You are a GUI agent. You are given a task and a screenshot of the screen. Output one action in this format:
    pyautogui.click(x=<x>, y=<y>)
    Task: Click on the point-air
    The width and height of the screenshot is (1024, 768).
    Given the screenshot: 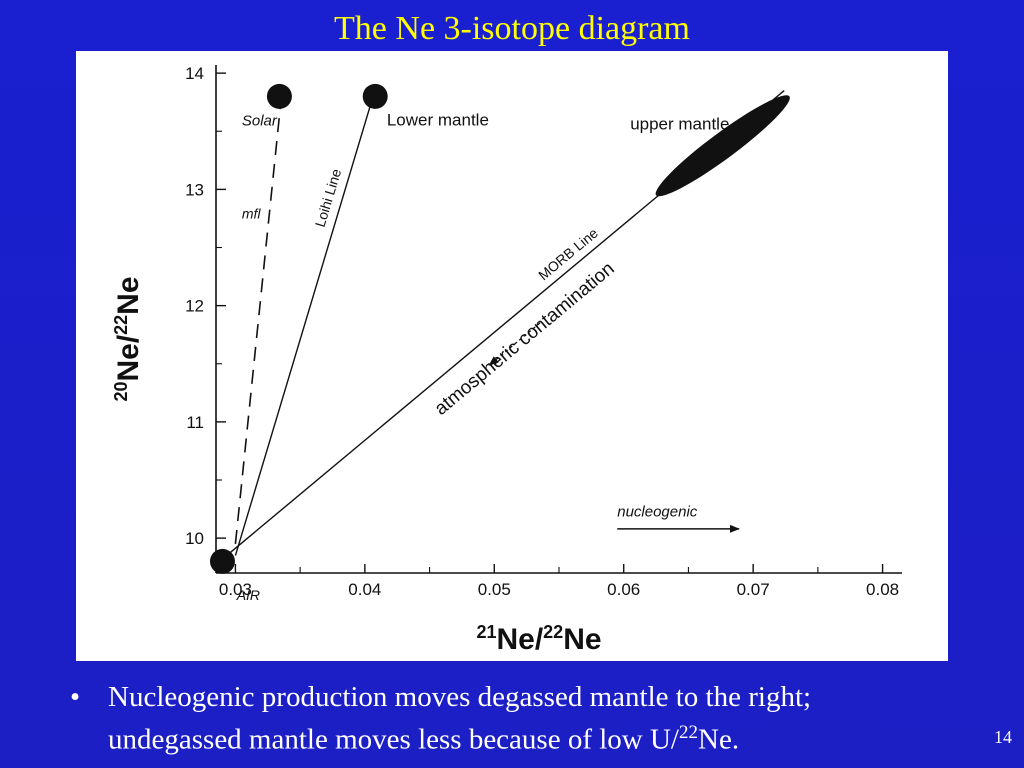 What is the action you would take?
    pyautogui.click(x=222, y=561)
    